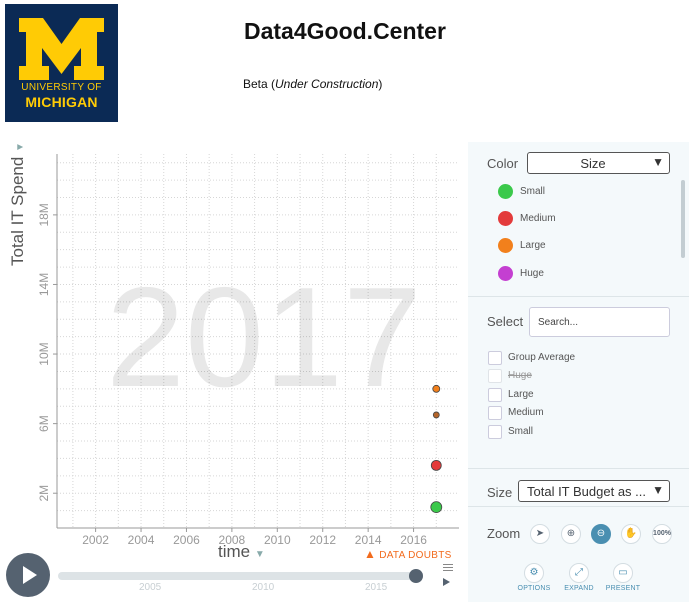 The width and height of the screenshot is (699, 609). What do you see at coordinates (345, 31) in the screenshot?
I see `site-title: Data4Good.Center` at bounding box center [345, 31].